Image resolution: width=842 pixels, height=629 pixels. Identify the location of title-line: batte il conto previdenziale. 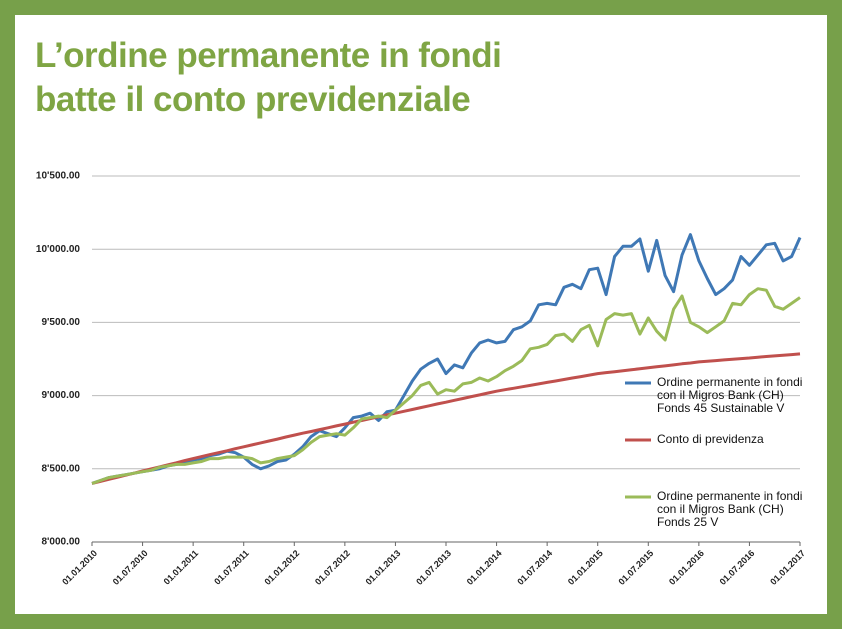
(253, 99).